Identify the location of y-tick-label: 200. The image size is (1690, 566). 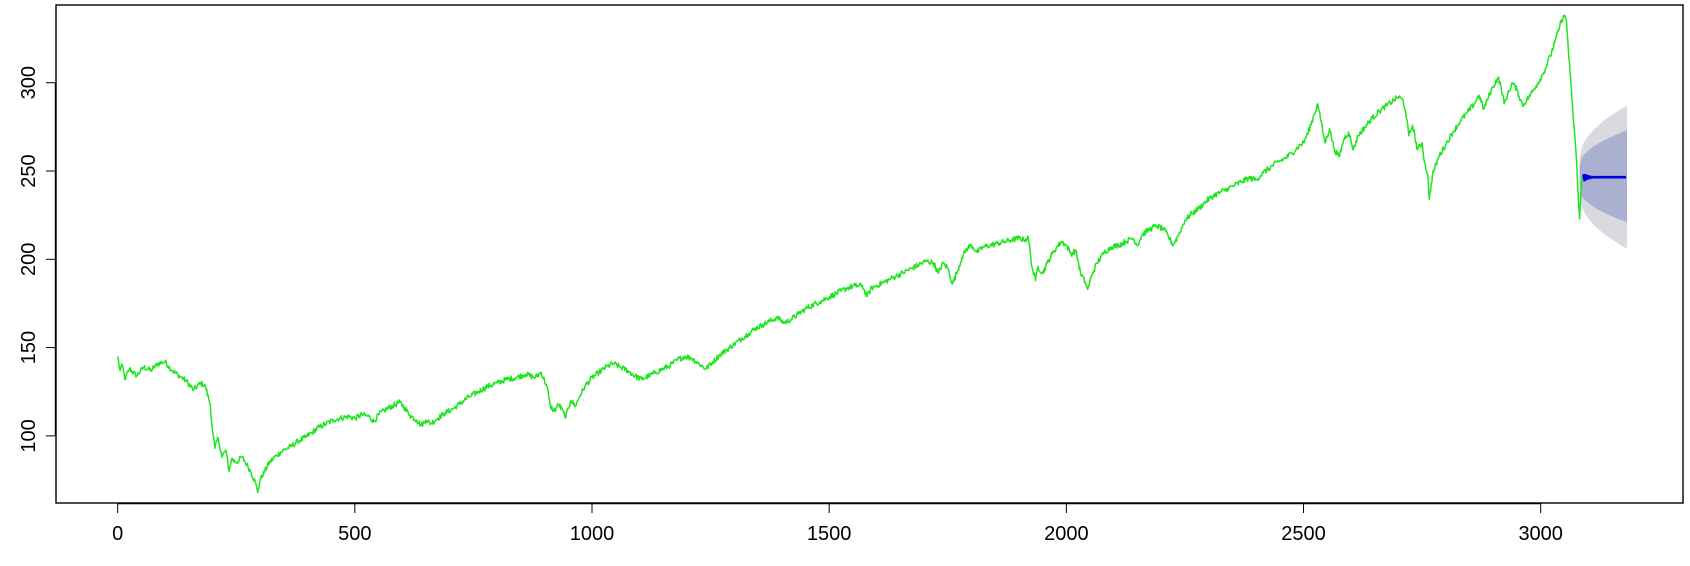
(29, 259).